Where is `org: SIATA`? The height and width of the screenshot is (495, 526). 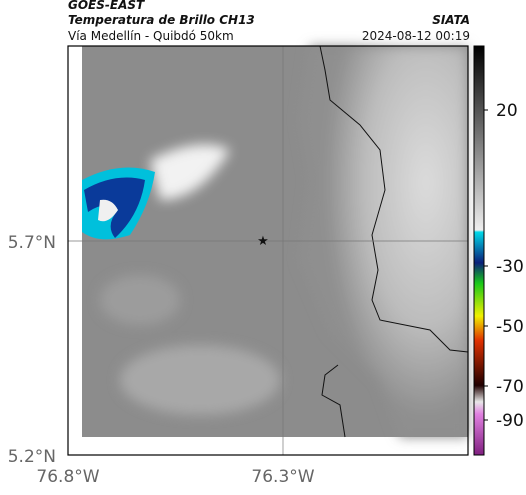
org: SIATA is located at coordinates (451, 20).